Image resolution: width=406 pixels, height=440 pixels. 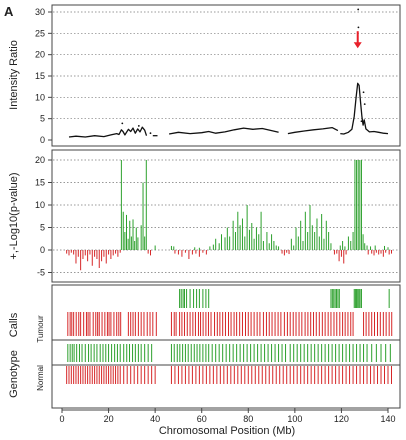 I want to click on genotype-ticks, so click(x=229, y=364).